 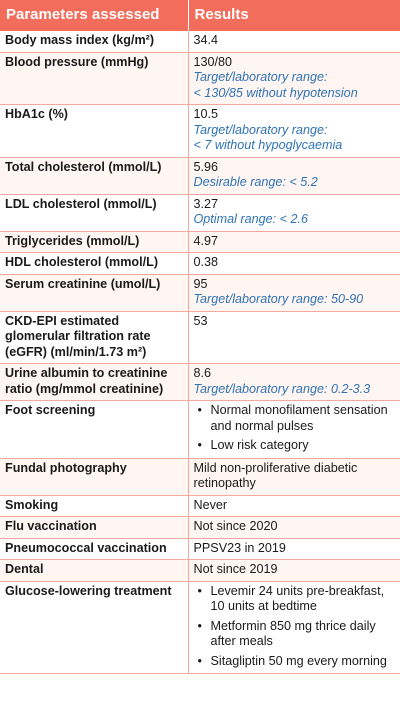 I want to click on result-cell: 34.4, so click(x=294, y=42).